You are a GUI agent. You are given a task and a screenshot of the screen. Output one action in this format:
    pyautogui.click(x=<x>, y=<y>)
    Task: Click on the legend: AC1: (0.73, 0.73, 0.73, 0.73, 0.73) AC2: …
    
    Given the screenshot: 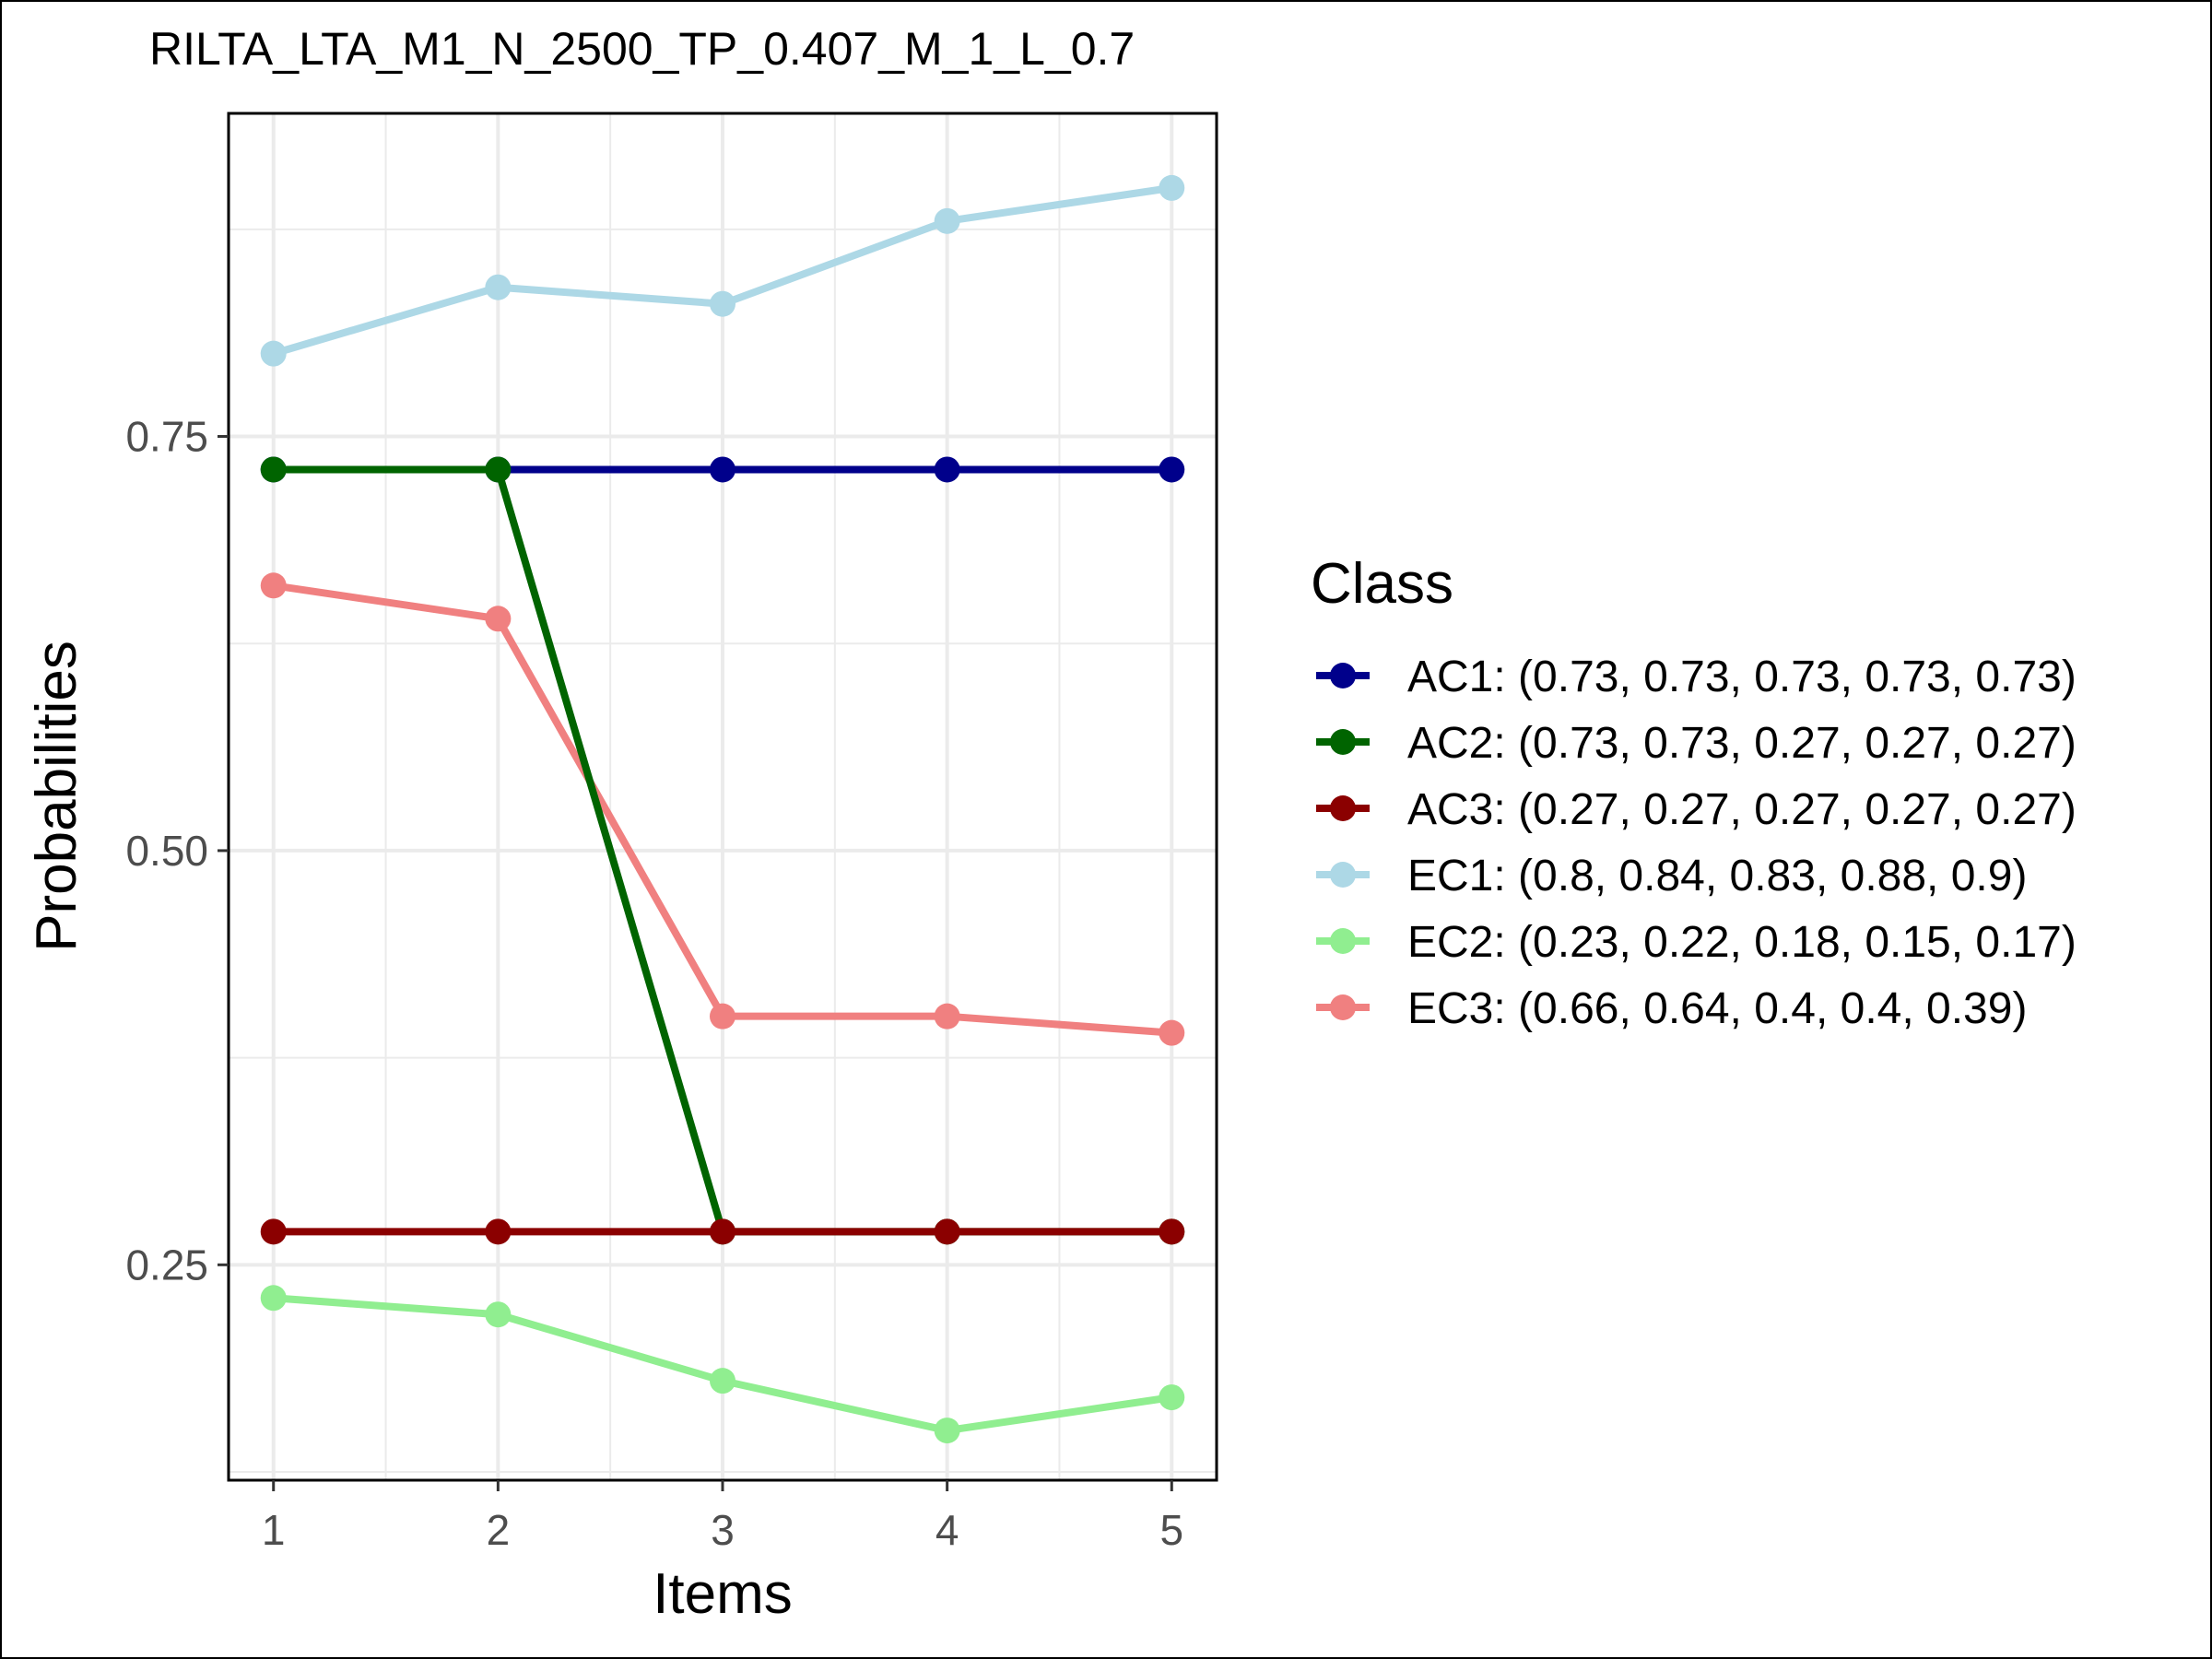 What is the action you would take?
    pyautogui.click(x=1696, y=843)
    